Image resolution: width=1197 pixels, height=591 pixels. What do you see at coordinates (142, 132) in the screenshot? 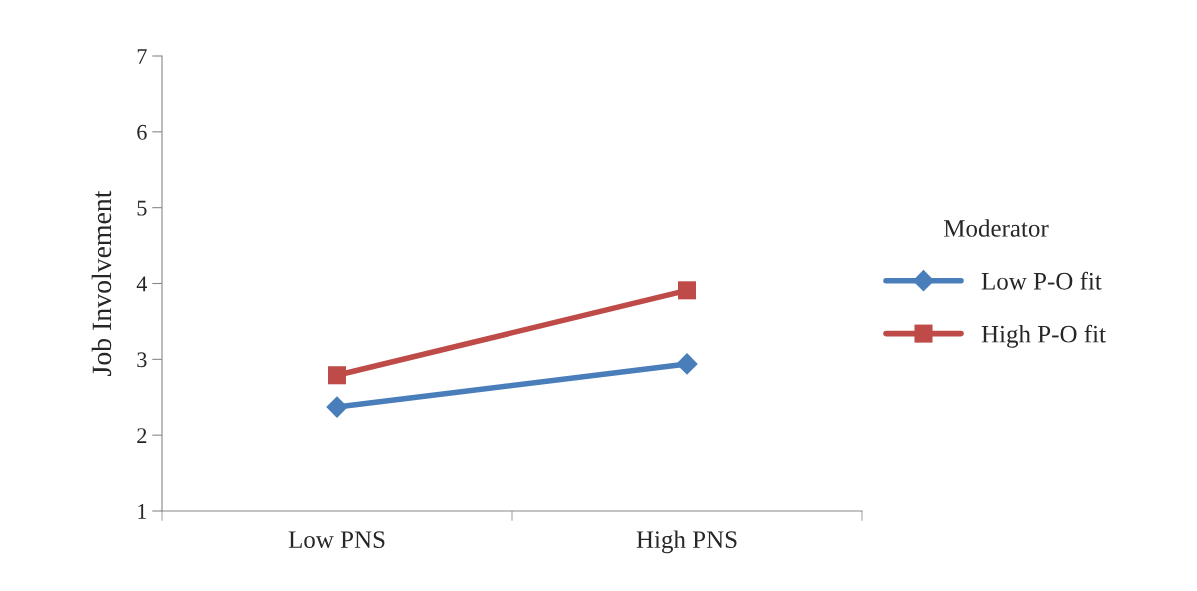
I see `y-tick-label: 6` at bounding box center [142, 132].